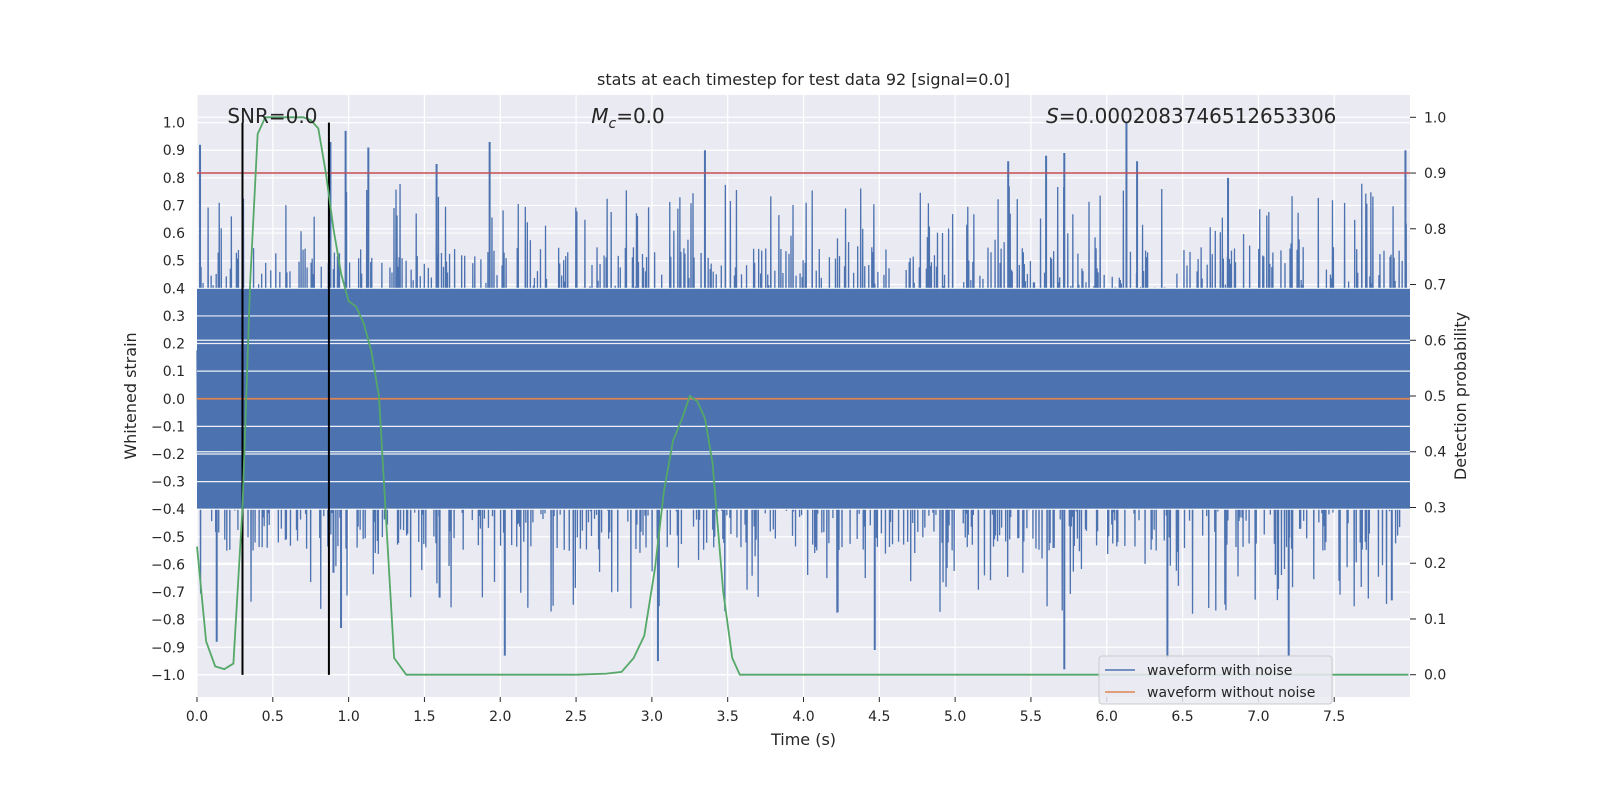 The width and height of the screenshot is (1600, 800). Describe the element at coordinates (168, 648) in the screenshot. I see `y-tick-label: −0.9` at that location.